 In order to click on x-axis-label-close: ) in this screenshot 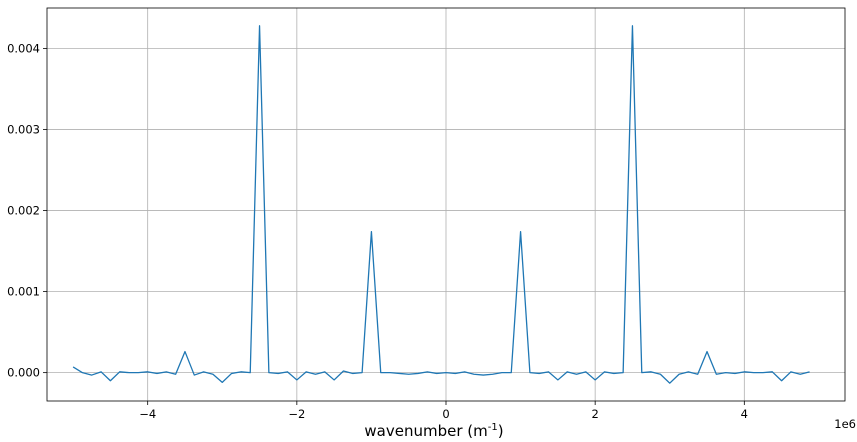, I will do `click(501, 431)`.